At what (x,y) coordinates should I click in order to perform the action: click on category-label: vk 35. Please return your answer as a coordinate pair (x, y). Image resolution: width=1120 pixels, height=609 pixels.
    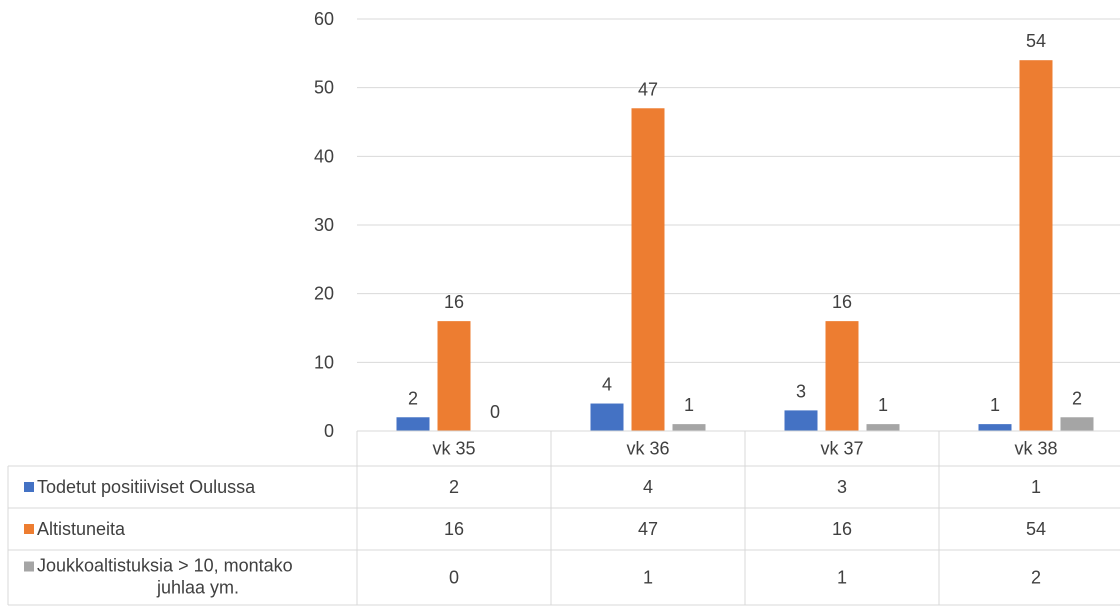
    Looking at the image, I should click on (453, 449).